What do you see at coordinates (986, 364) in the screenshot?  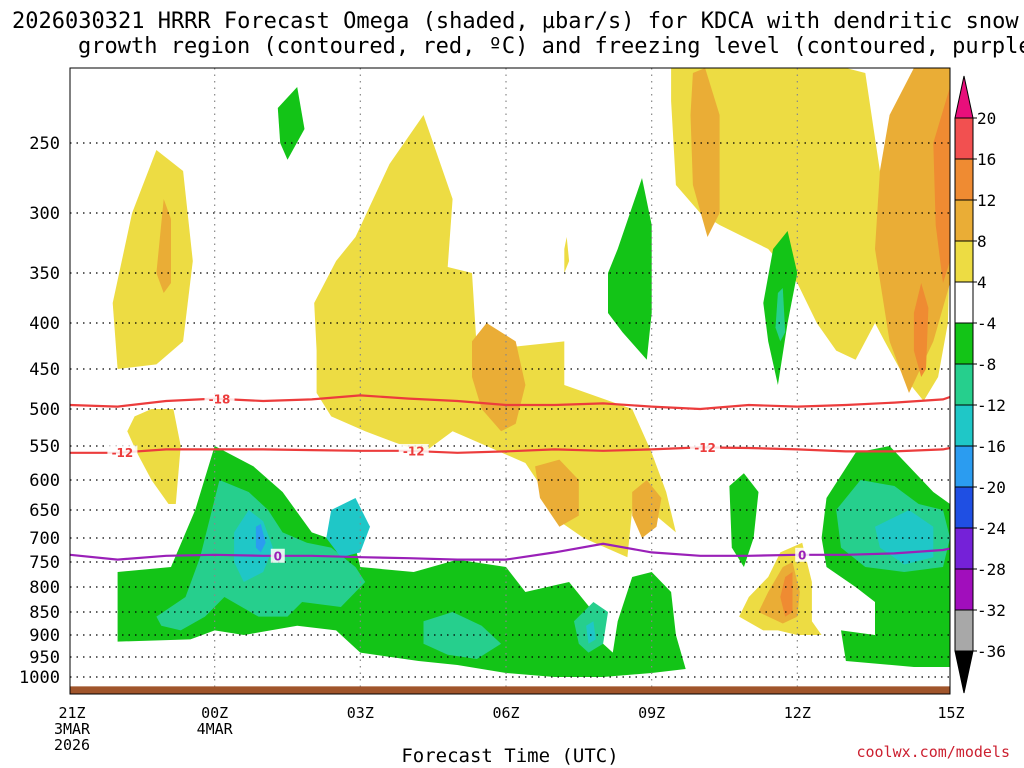 I see `colorbar-label--8: -8` at bounding box center [986, 364].